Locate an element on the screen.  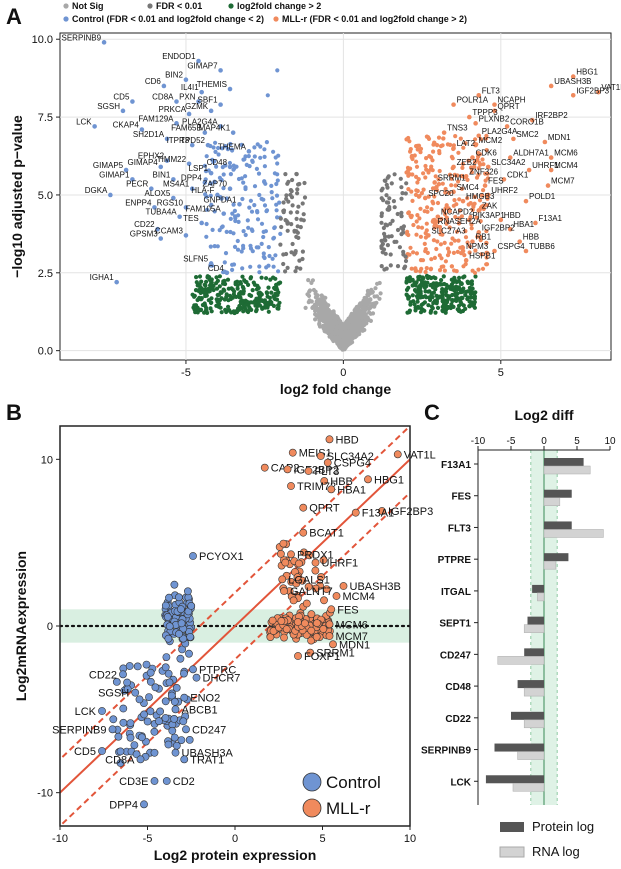
bar-protein is located at coordinates (514, 779).